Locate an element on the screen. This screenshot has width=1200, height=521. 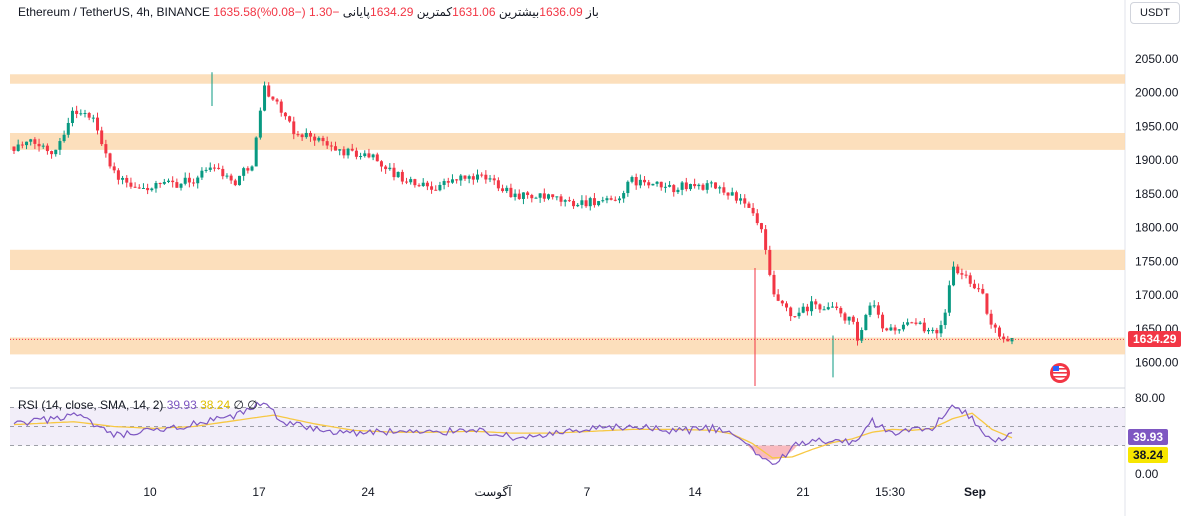
y-tick-label: 1700.00 is located at coordinates (1157, 295).